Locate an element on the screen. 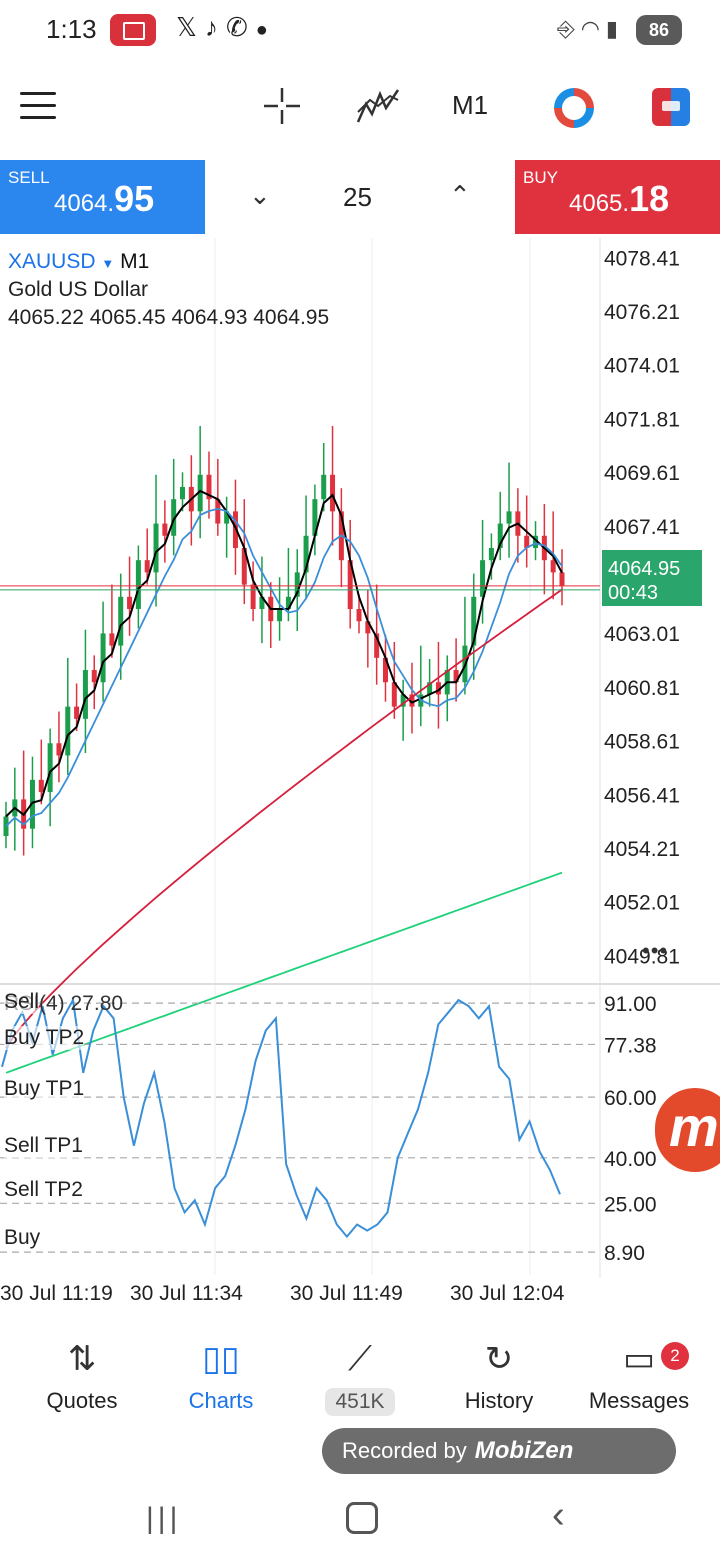 The image size is (720, 1560). buy-button: BUY 4065.18 is located at coordinates (617, 197).